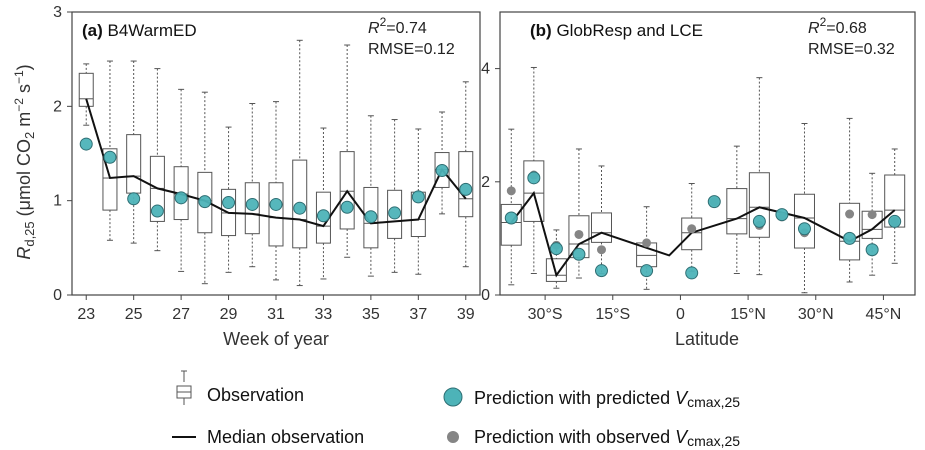 Image resolution: width=925 pixels, height=450 pixels. I want to click on x-tick-label: 39, so click(466, 314).